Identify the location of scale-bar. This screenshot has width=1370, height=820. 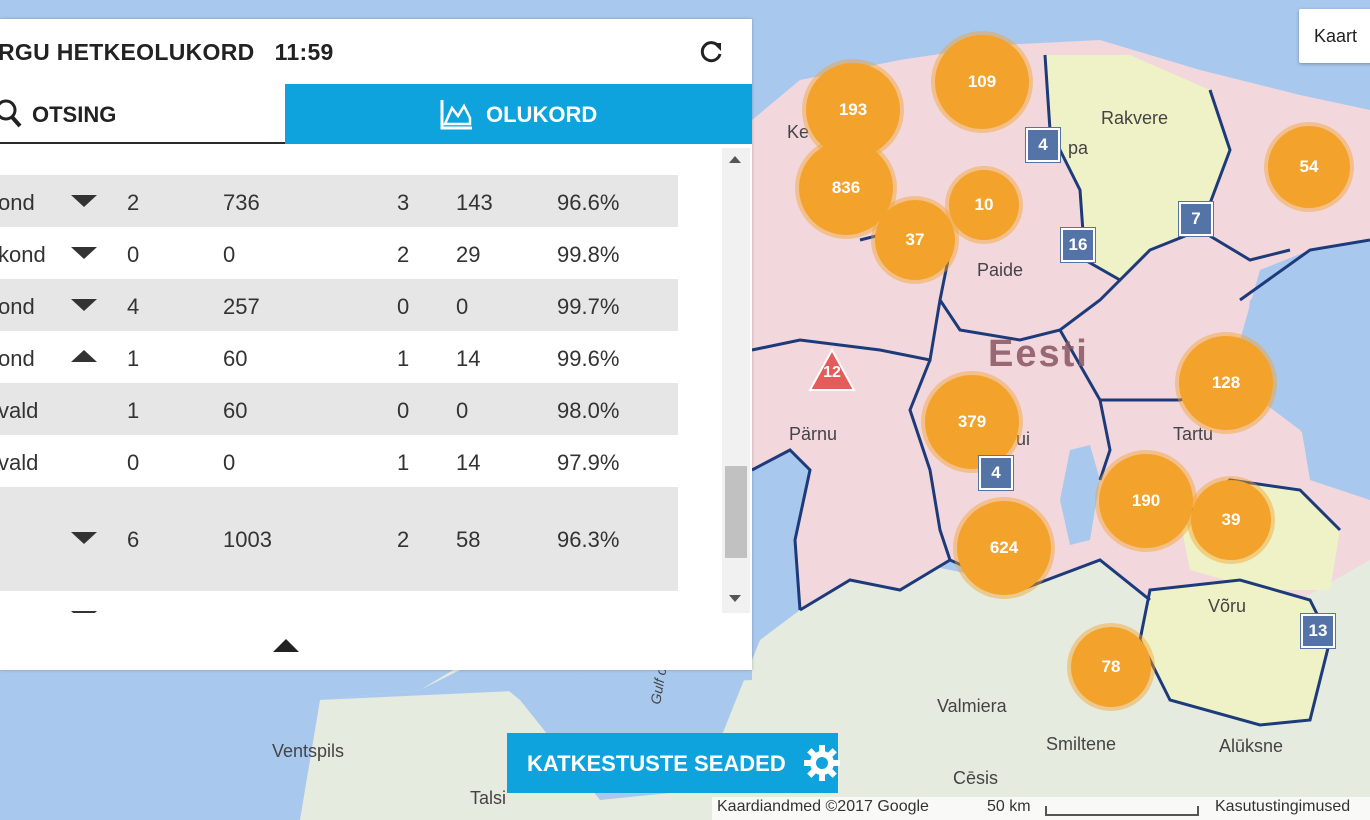
(1122, 811).